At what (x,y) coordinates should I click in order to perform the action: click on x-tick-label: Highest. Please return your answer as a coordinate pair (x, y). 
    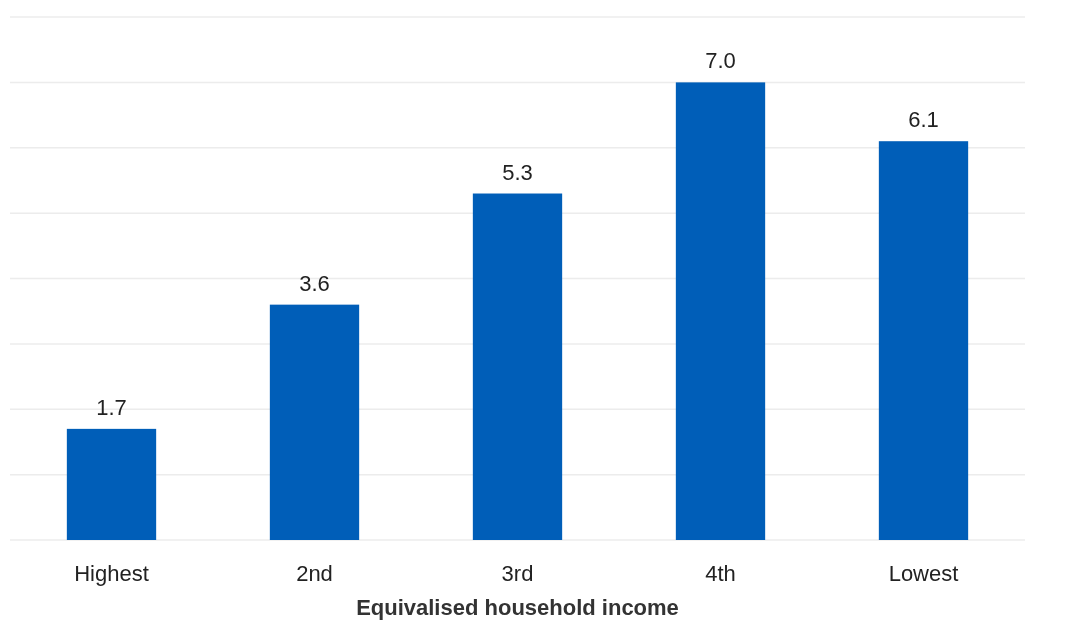
    Looking at the image, I should click on (111, 573).